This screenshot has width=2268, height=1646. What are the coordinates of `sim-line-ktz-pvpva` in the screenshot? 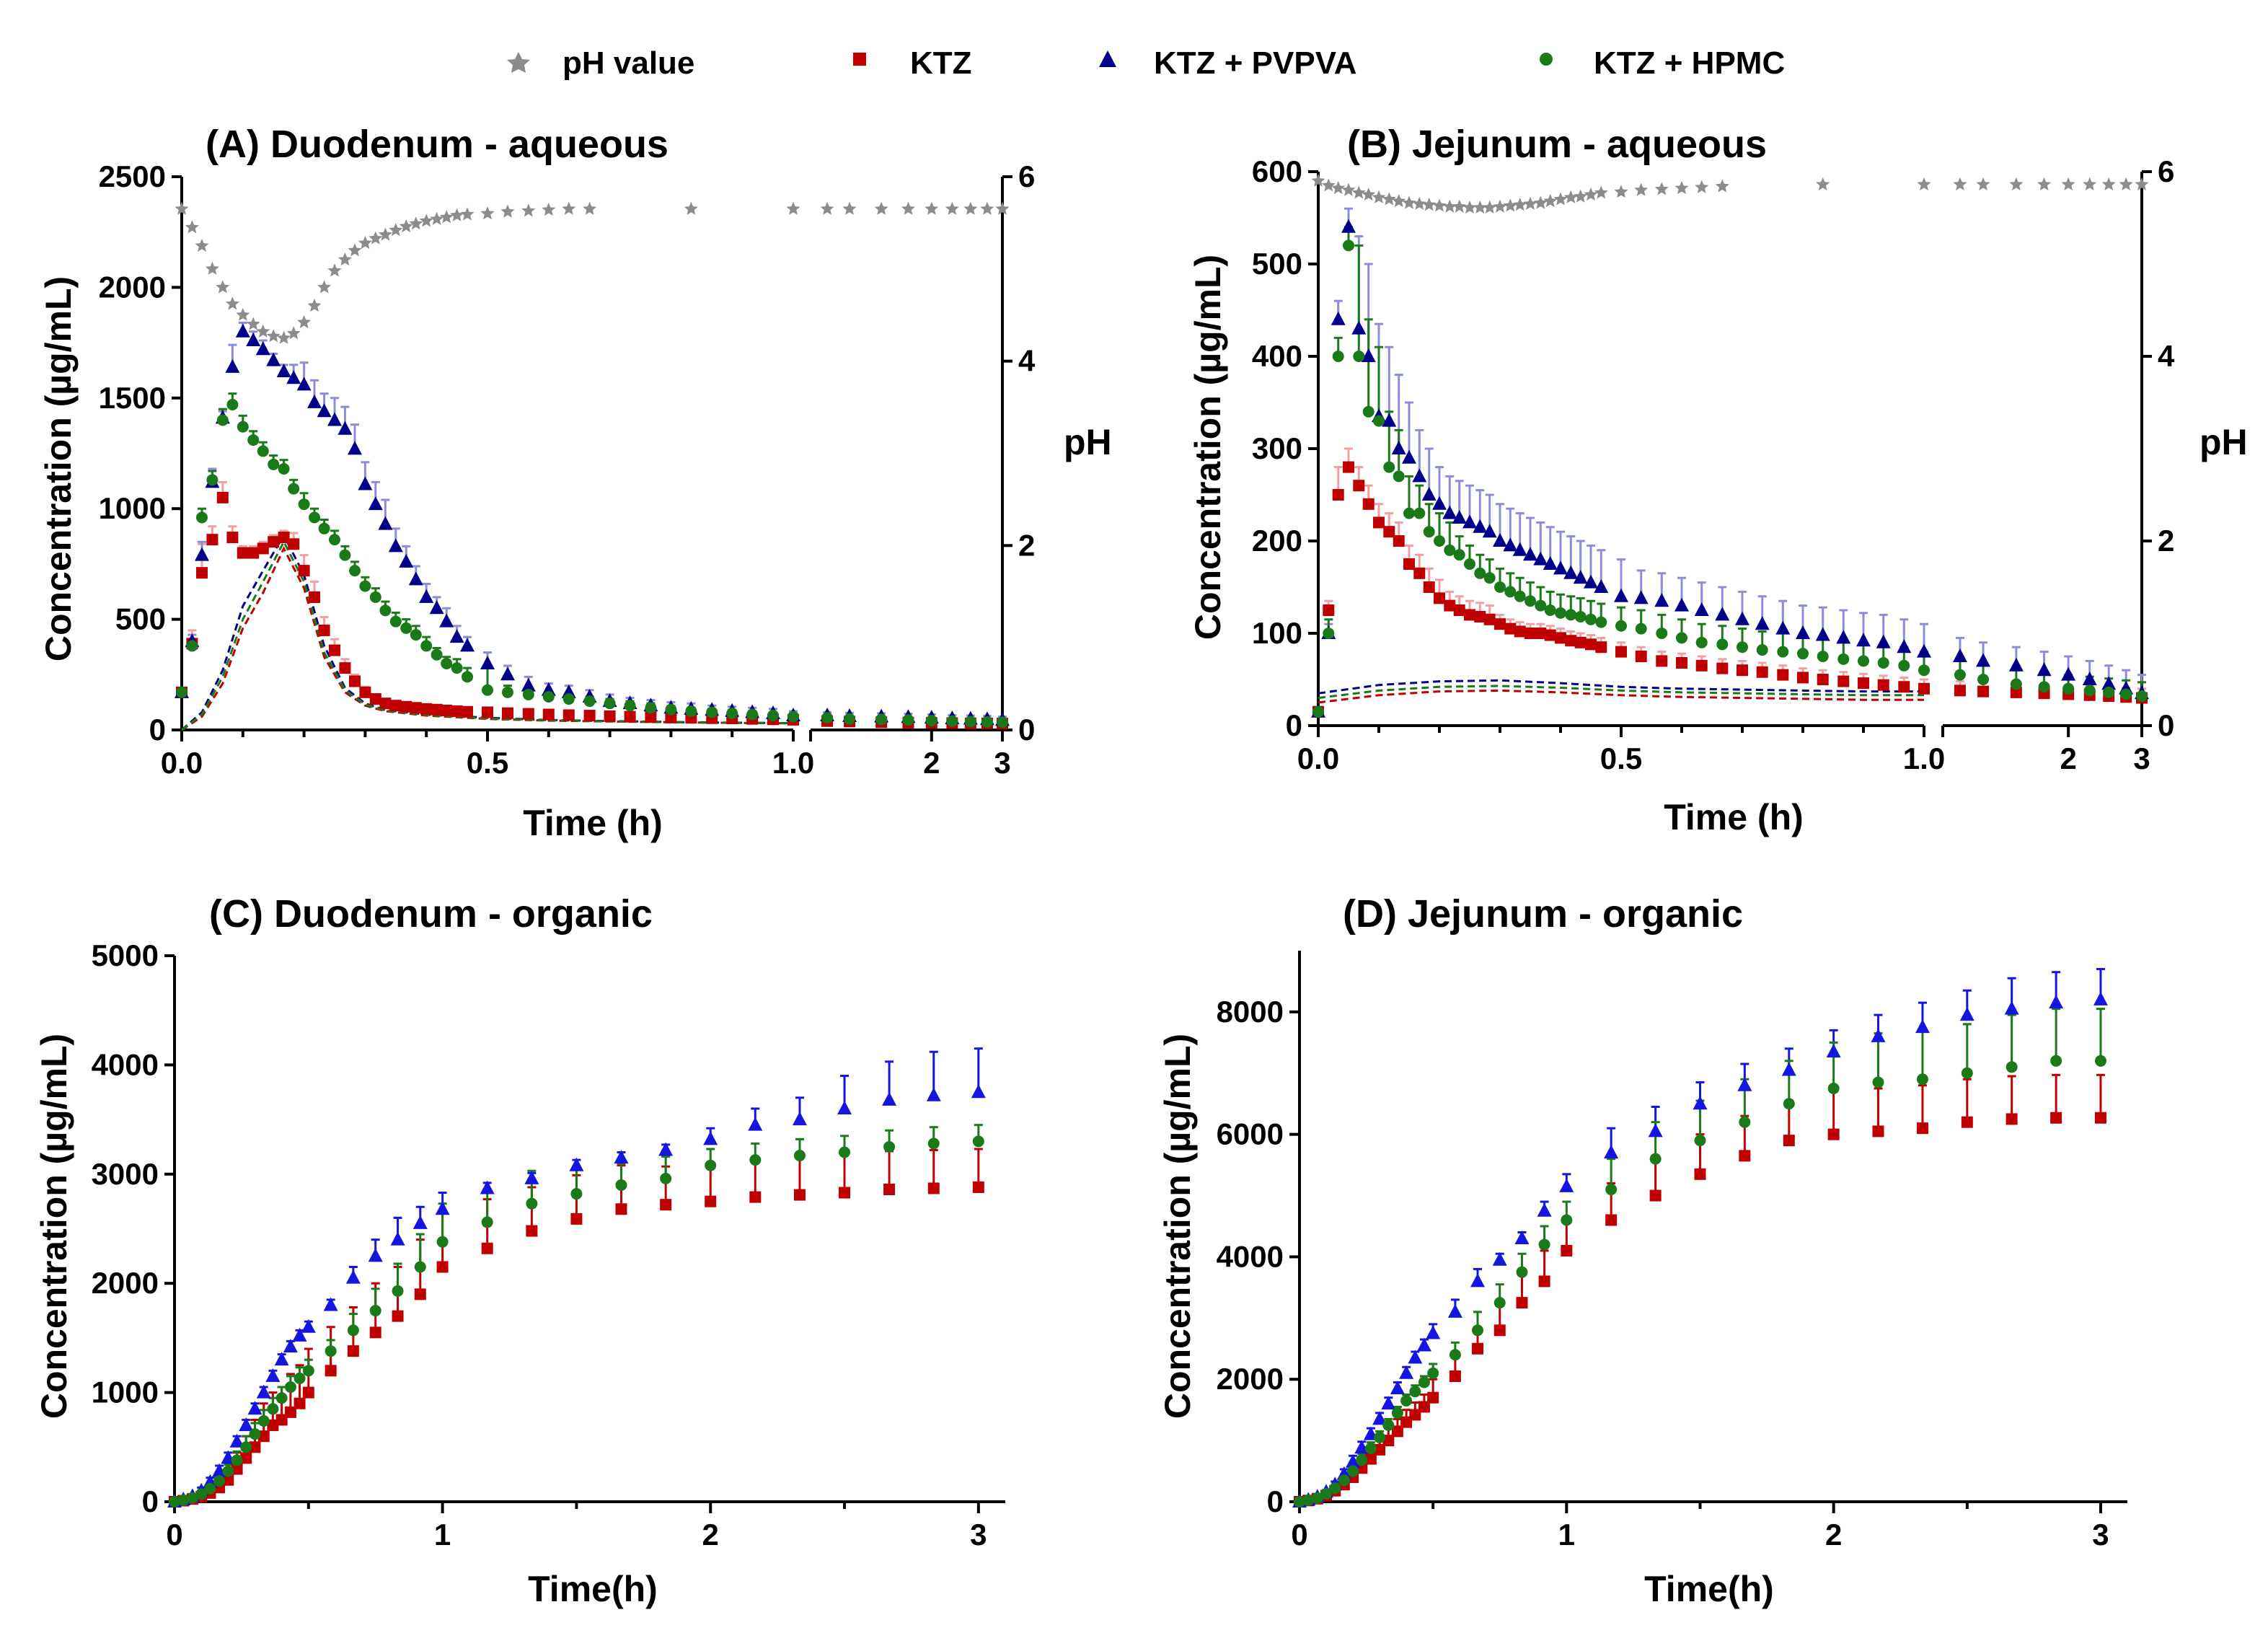 It's located at (1621, 687).